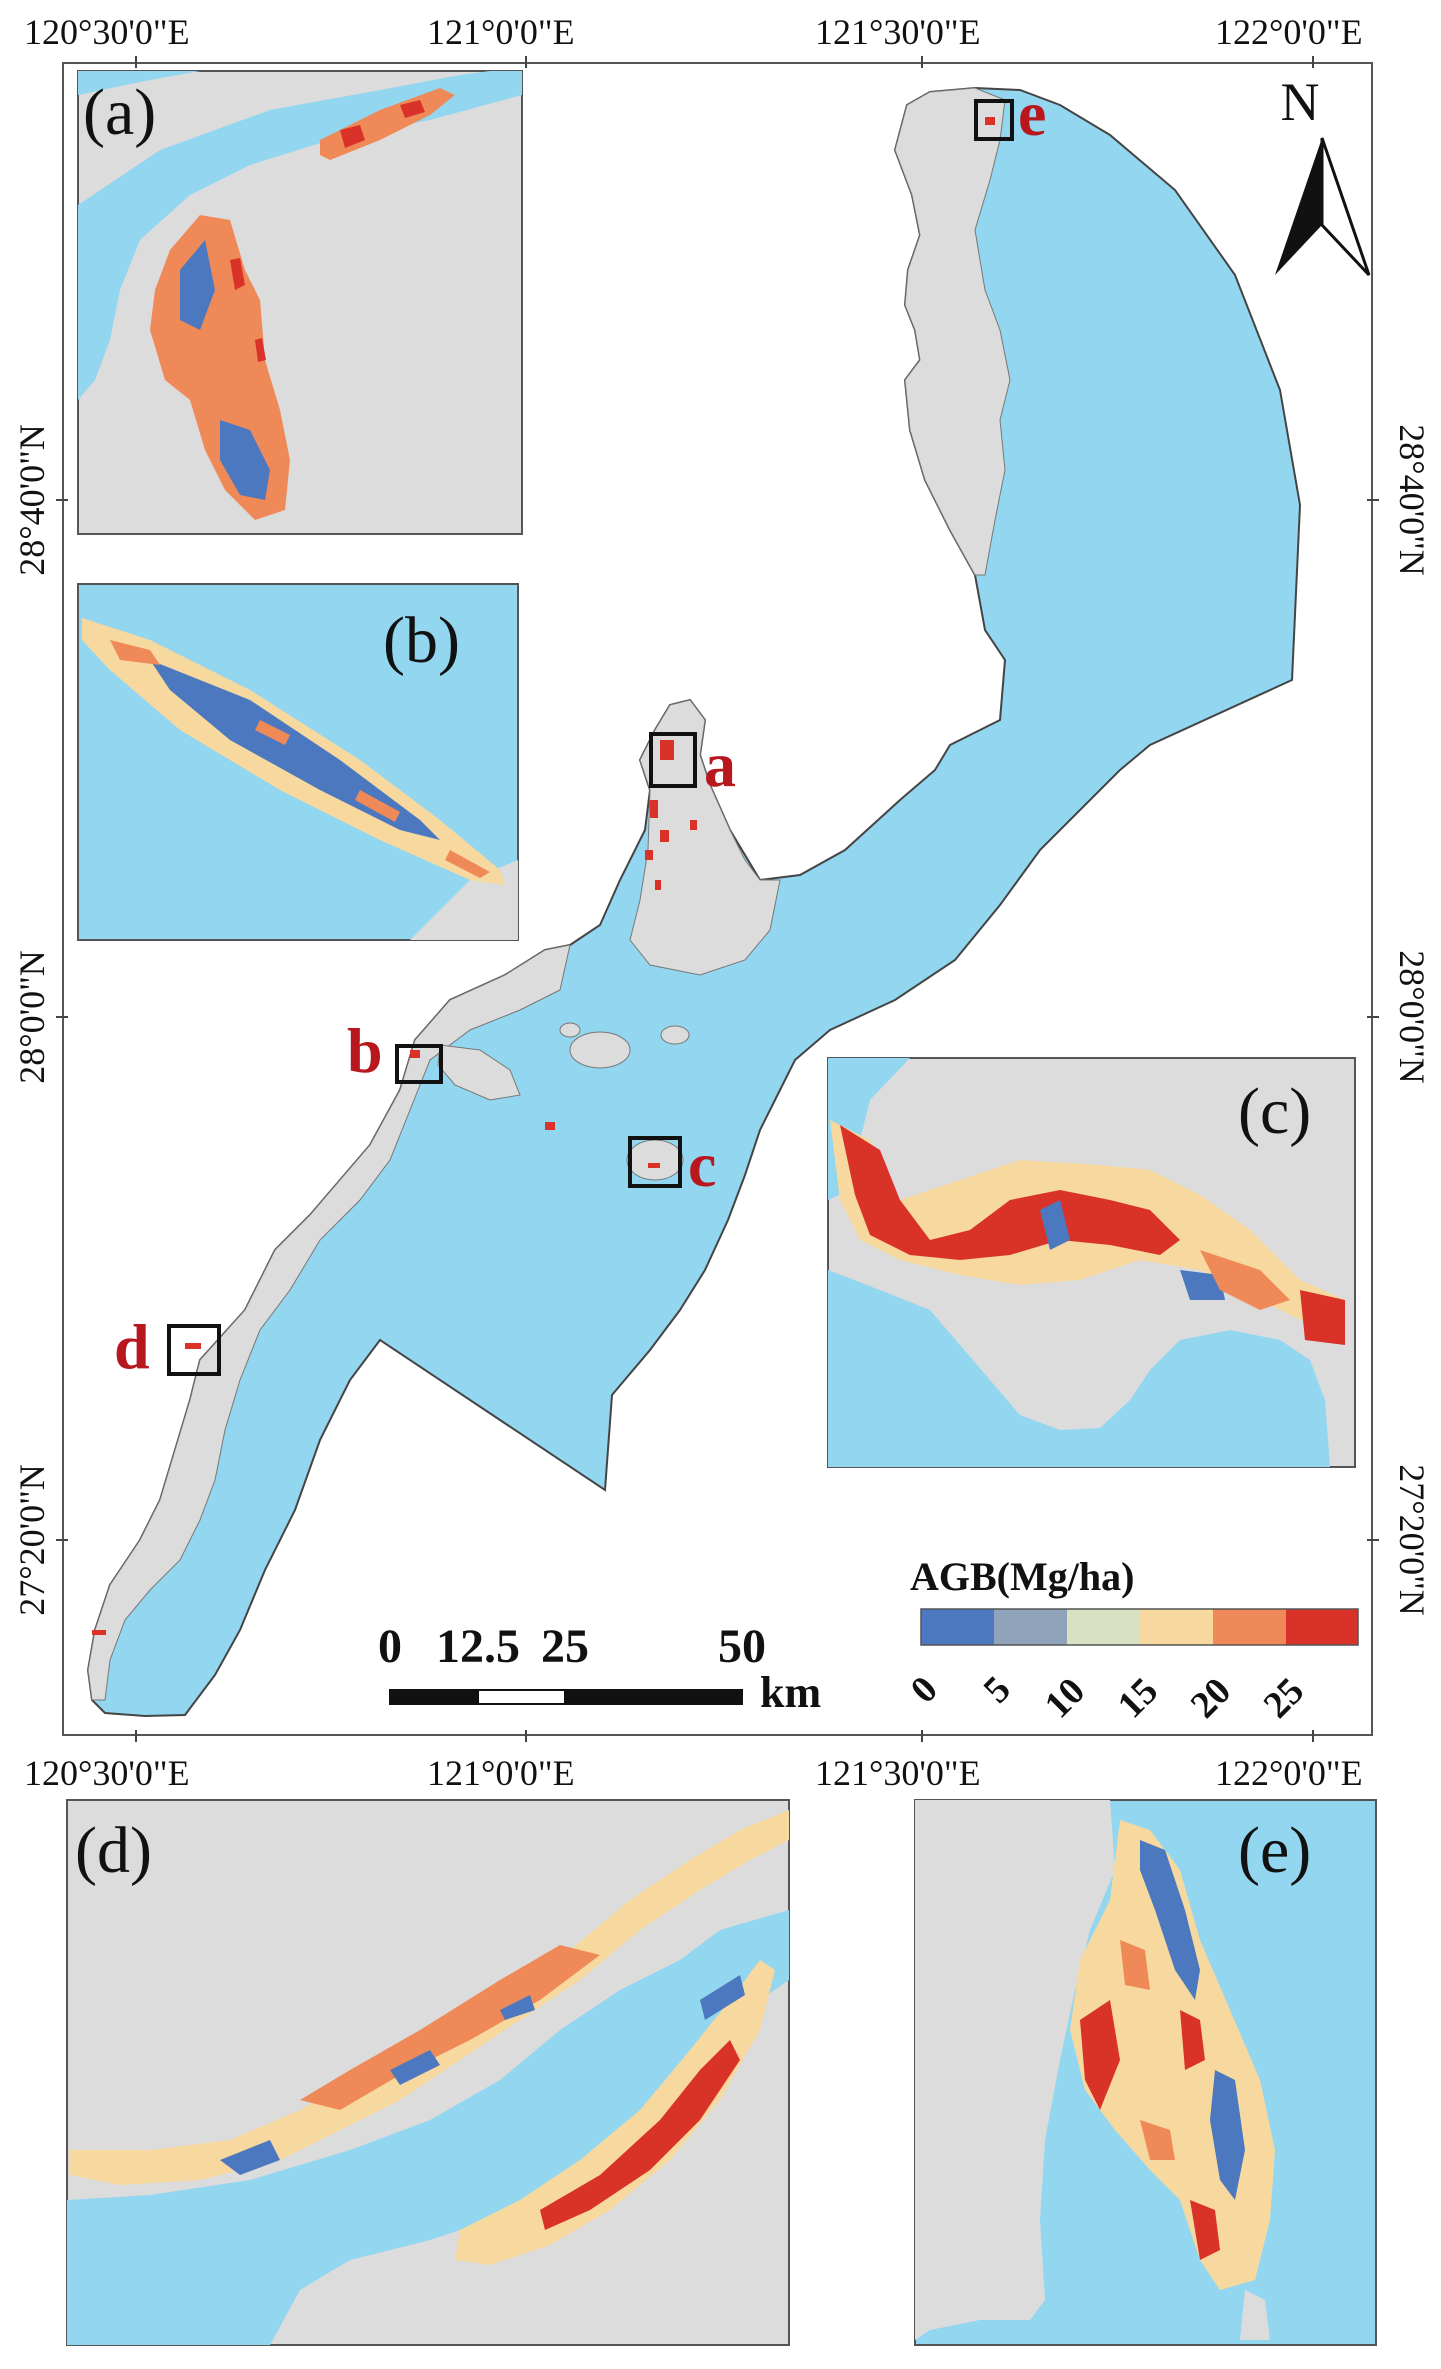 The width and height of the screenshot is (1441, 2369). I want to click on inset-d-water, so click(428, 2127).